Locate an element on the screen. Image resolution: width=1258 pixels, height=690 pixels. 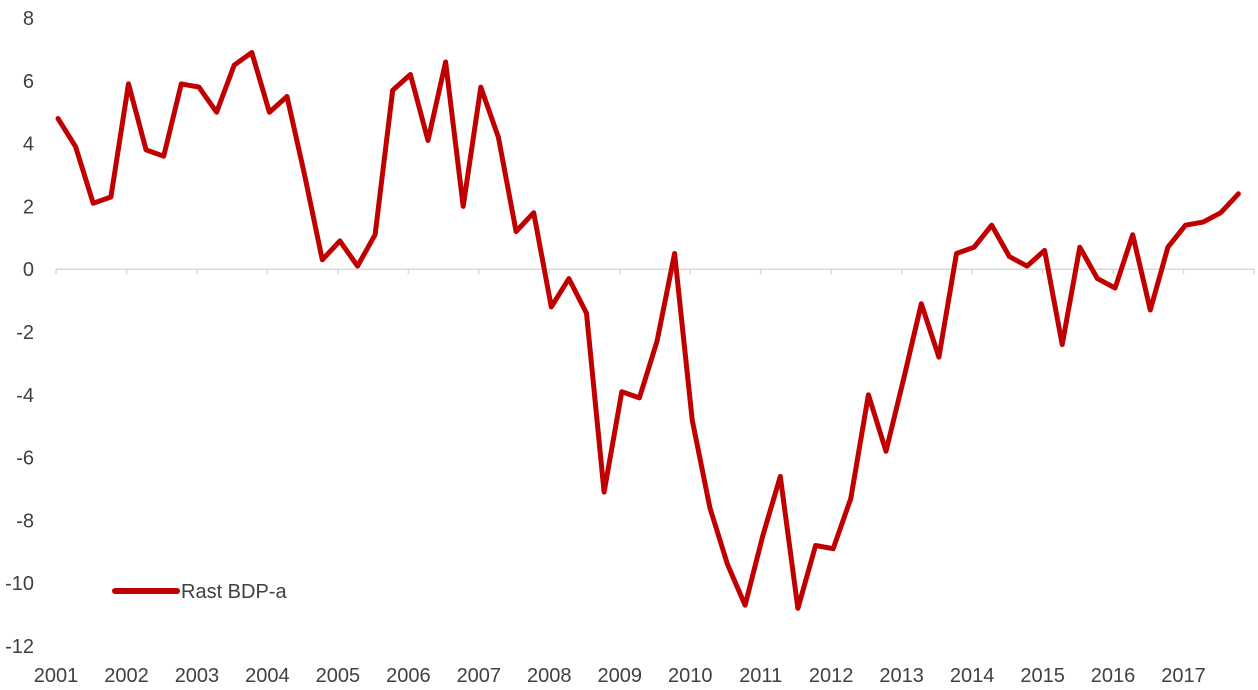
y-tick-label: 8 is located at coordinates (28, 19).